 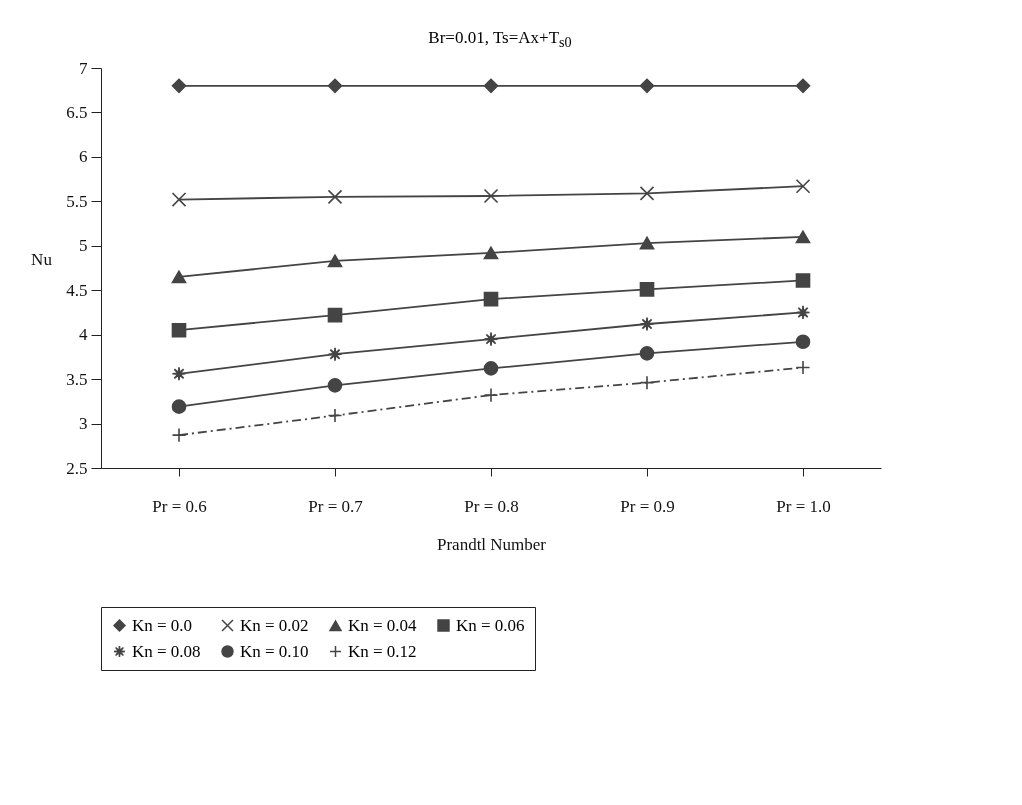 I want to click on y-tick-label: 4.5, so click(x=77, y=291).